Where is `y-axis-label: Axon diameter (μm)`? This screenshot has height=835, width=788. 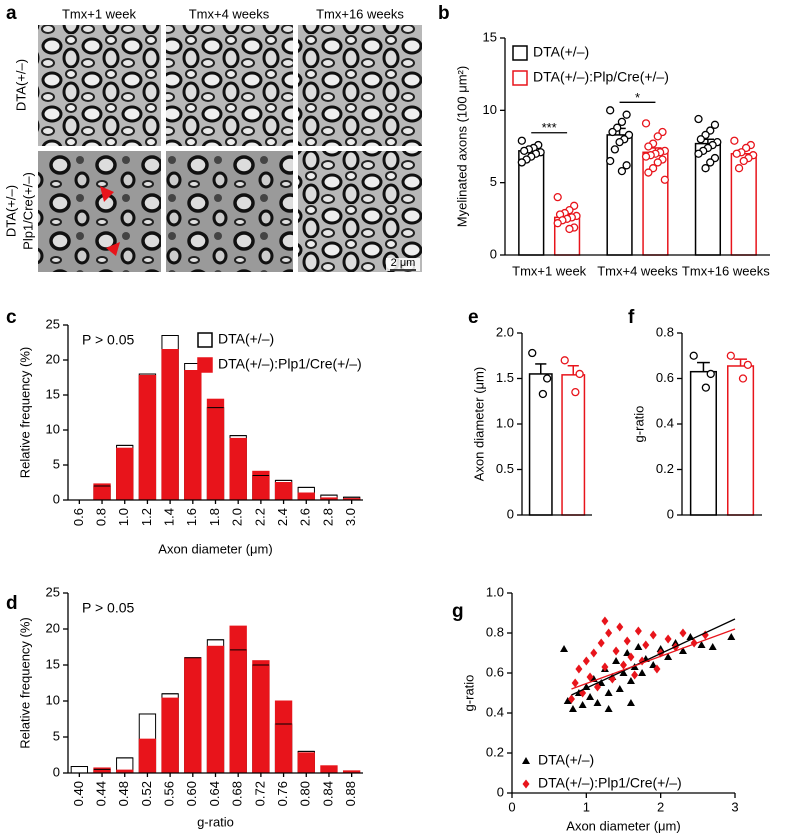 y-axis-label: Axon diameter (μm) is located at coordinates (478, 424).